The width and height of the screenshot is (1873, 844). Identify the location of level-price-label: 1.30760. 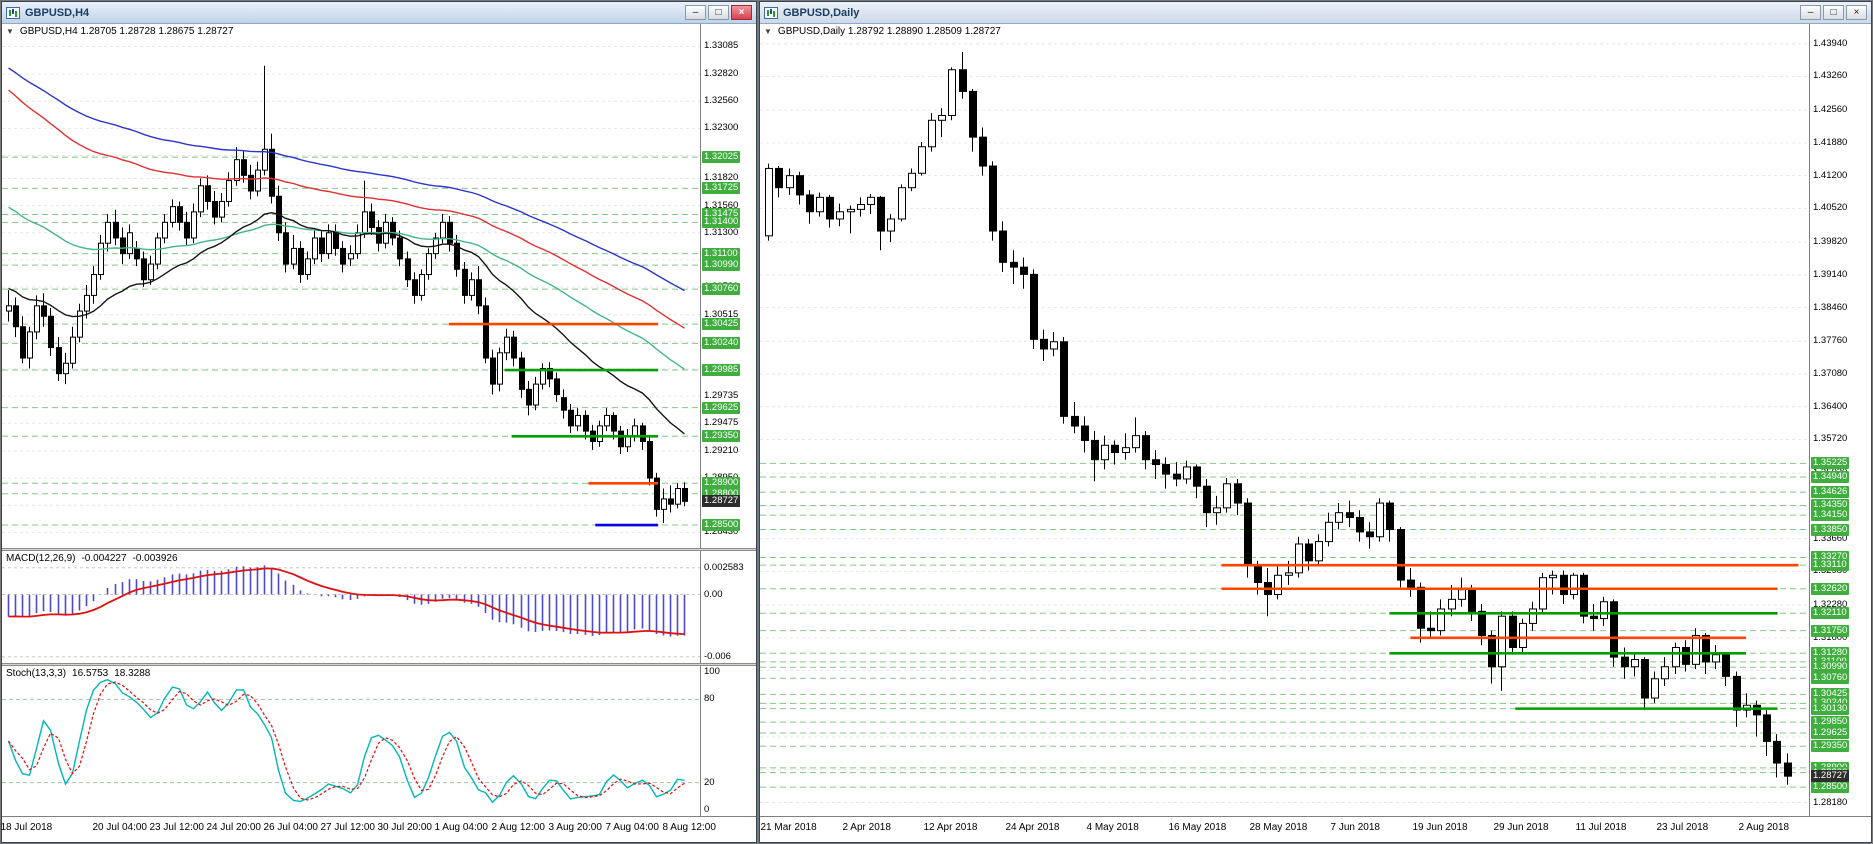
(1830, 678).